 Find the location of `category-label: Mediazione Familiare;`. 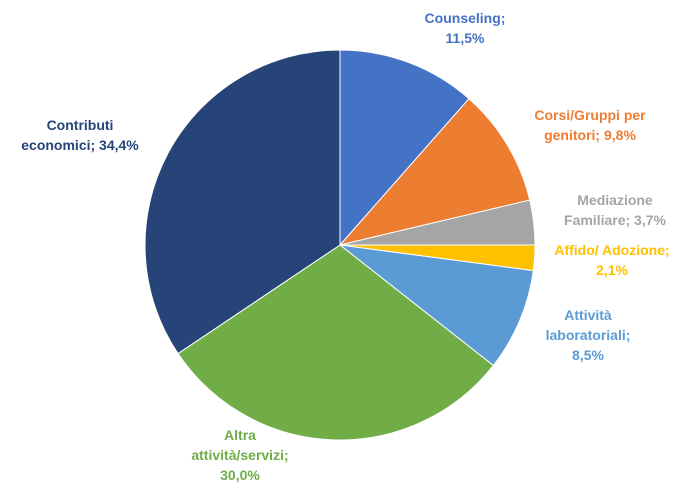

category-label: Mediazione Familiare; is located at coordinates (608, 210).